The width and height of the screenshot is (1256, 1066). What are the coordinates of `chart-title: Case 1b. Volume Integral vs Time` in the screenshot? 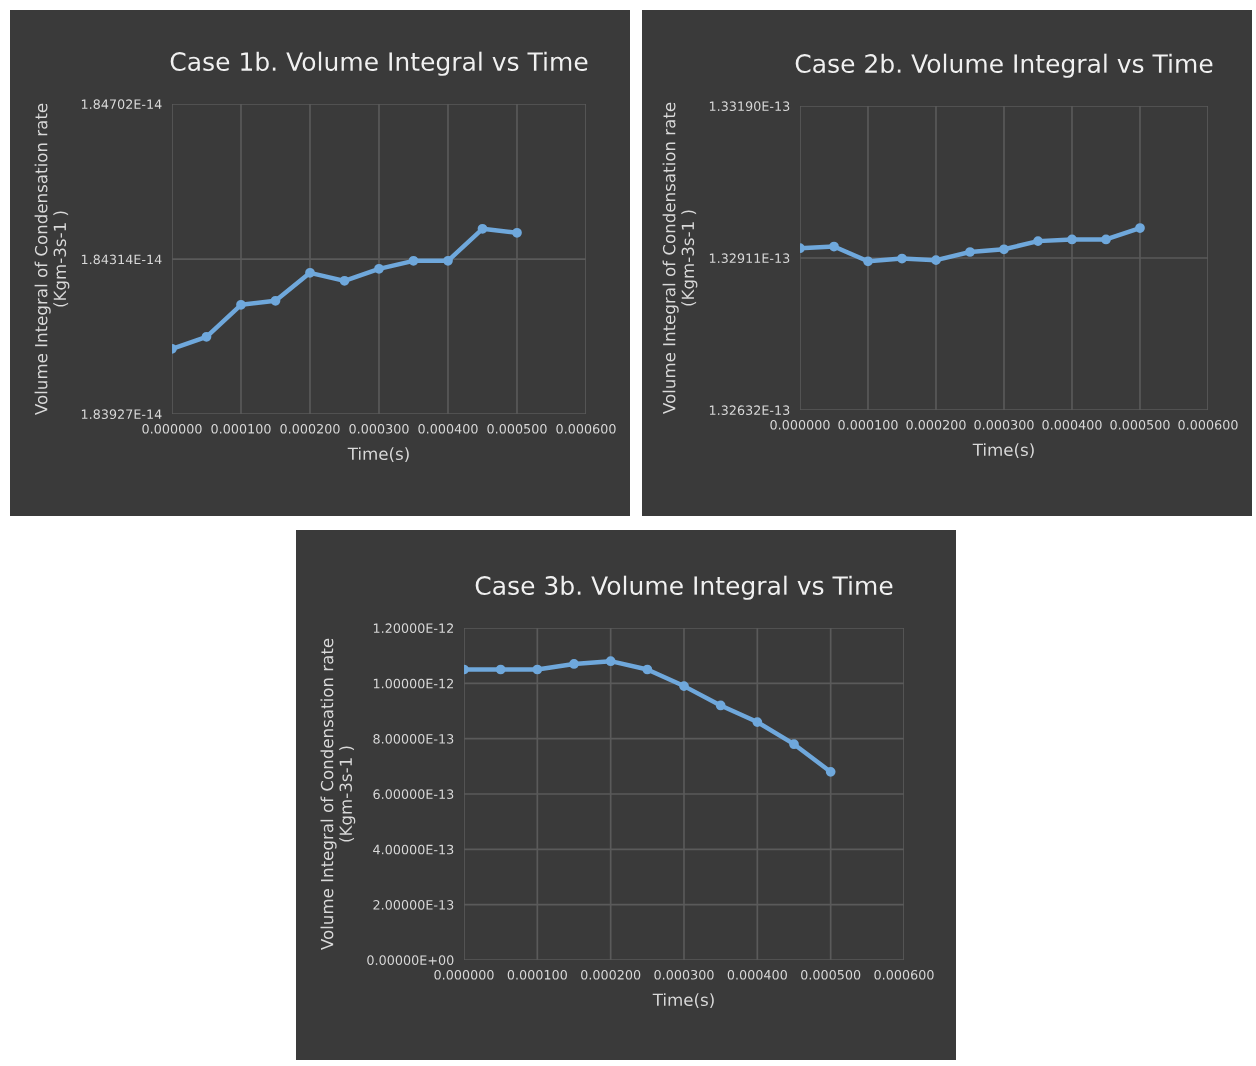 It's located at (379, 63).